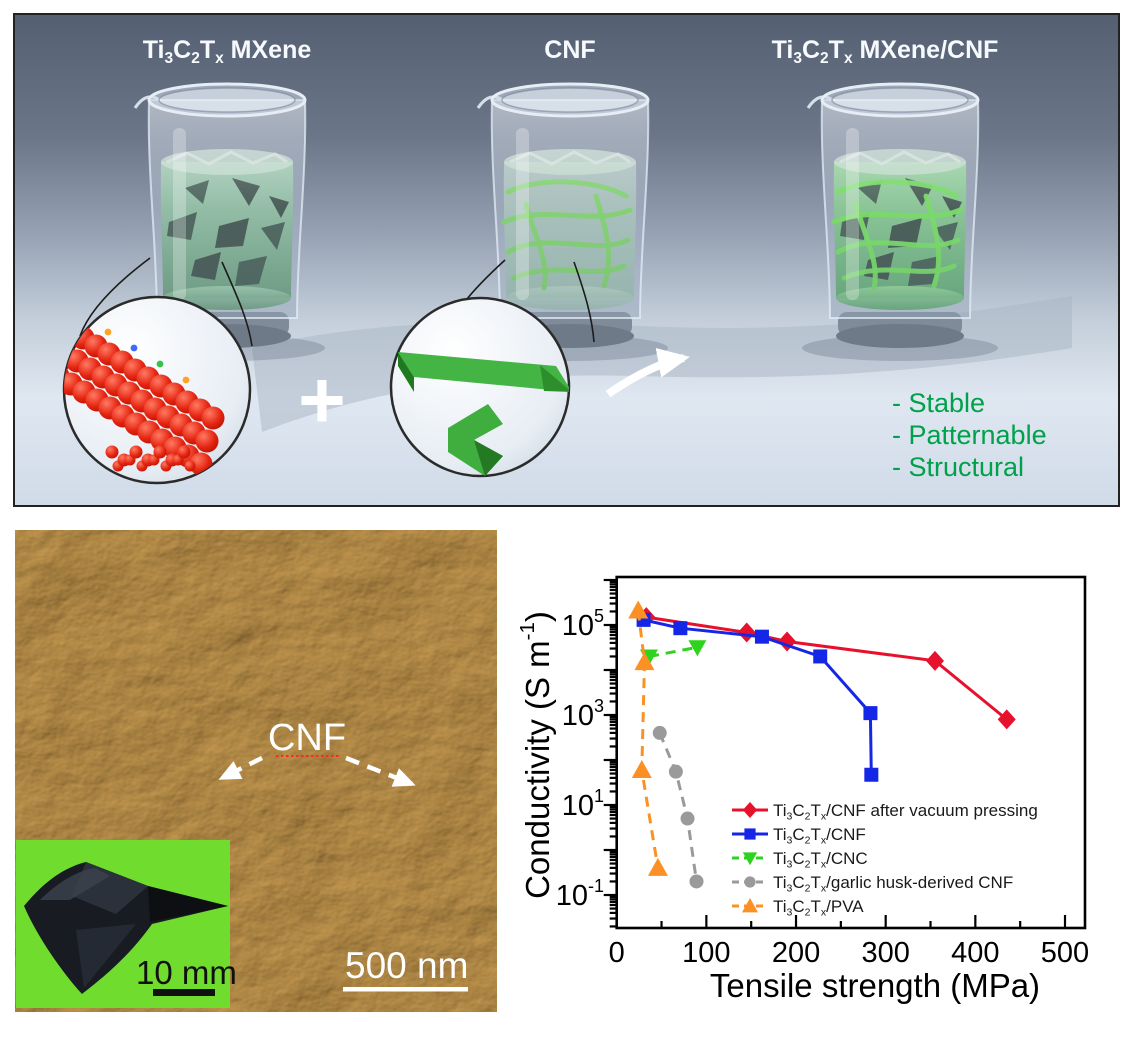 This screenshot has width=1134, height=1040. I want to click on mxene-lattice-icon, so click(144, 394).